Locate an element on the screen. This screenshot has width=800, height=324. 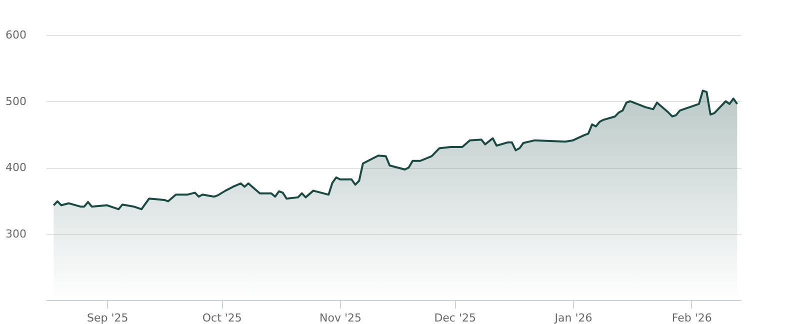
x-tick-label: Sep '25 is located at coordinates (107, 318).